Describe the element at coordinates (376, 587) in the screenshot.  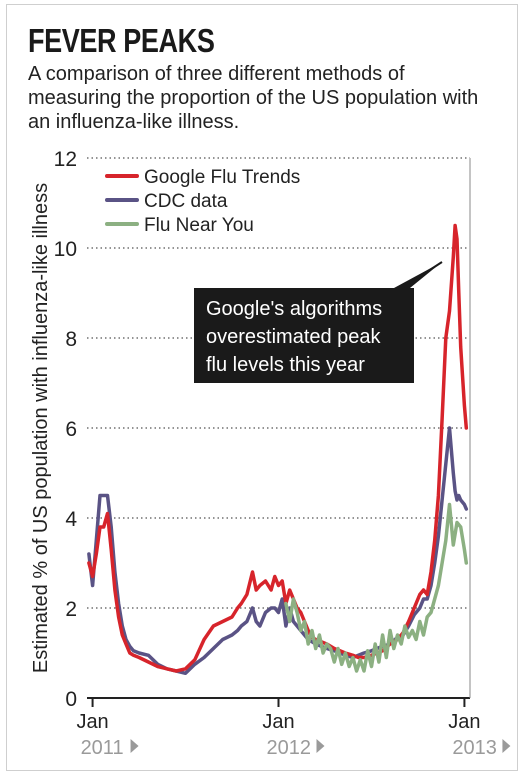
I see `series-line-flu-near-you` at that location.